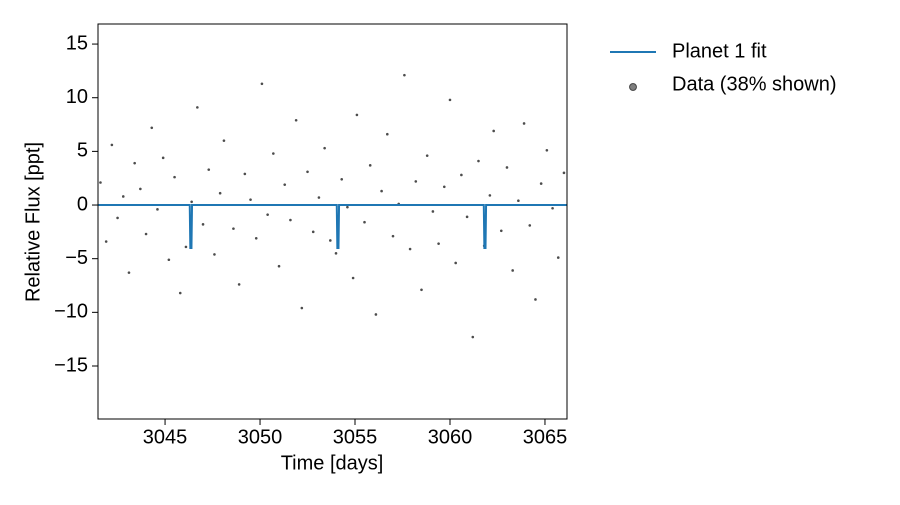 Image resolution: width=900 pixels, height=505 pixels. What do you see at coordinates (355, 437) in the screenshot?
I see `x-tick-label: 3055` at bounding box center [355, 437].